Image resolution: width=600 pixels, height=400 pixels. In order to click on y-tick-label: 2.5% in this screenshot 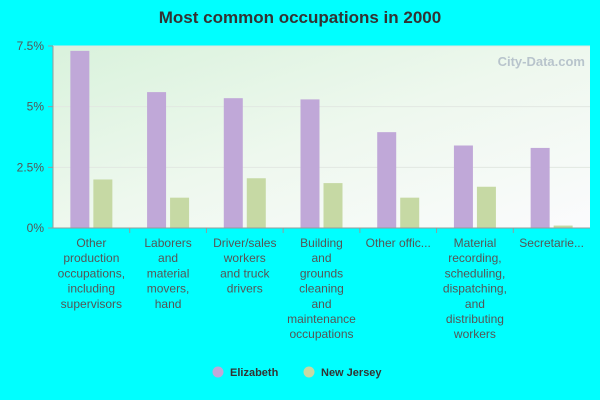, I will do `click(31, 167)`.